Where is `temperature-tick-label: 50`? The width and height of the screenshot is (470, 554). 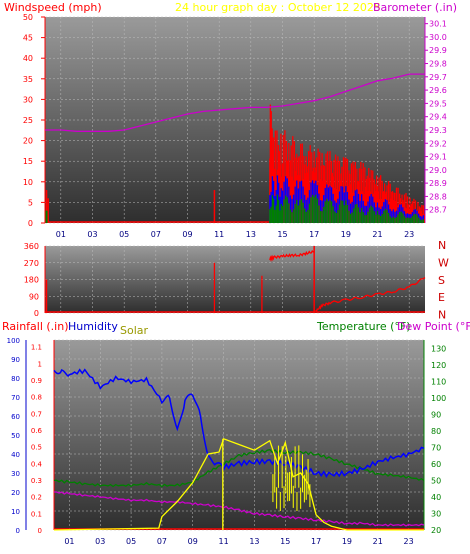
temperature-tick-label: 50 is located at coordinates (436, 480).